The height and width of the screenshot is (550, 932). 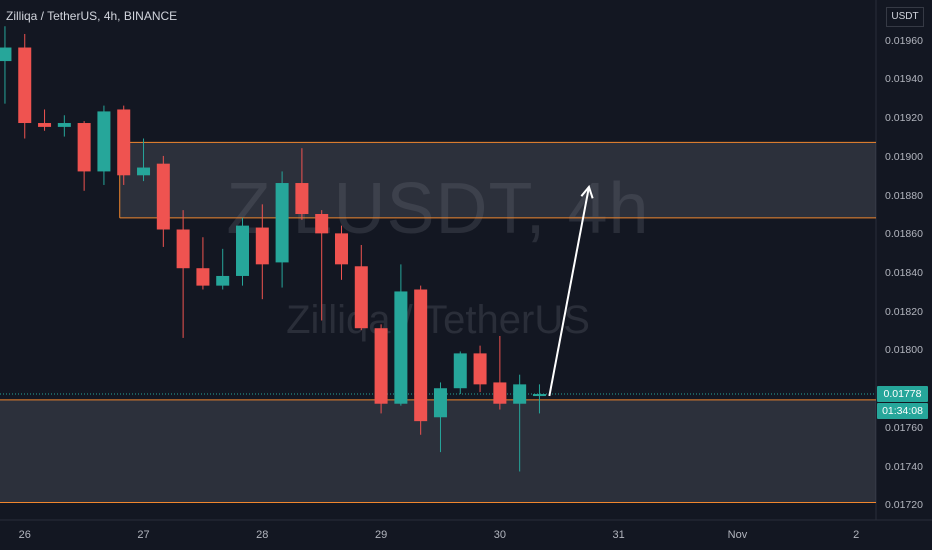 What do you see at coordinates (904, 312) in the screenshot?
I see `price-tick-label: 0.01820` at bounding box center [904, 312].